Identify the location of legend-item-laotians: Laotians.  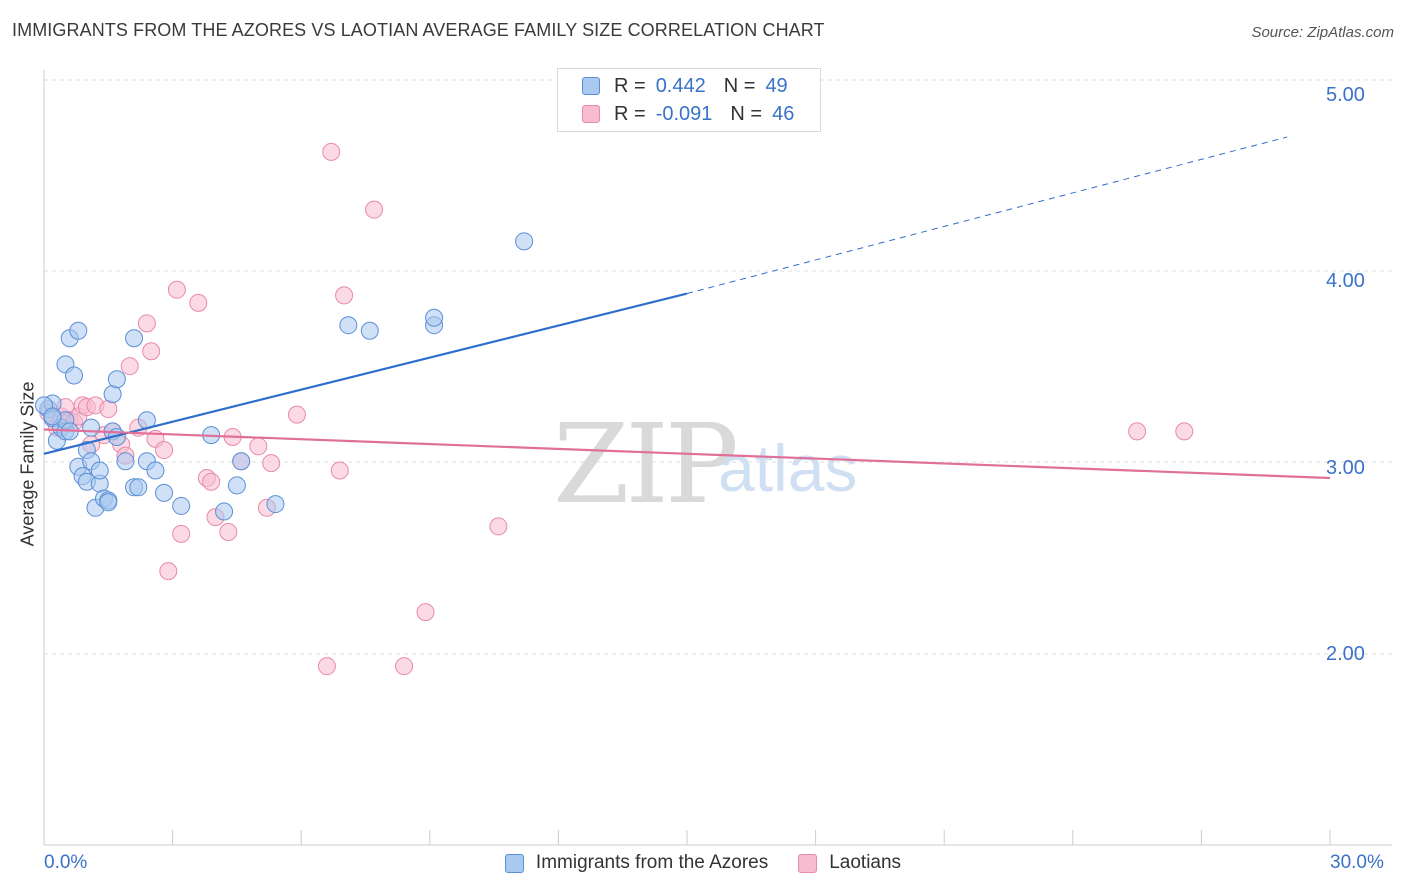
(849, 863).